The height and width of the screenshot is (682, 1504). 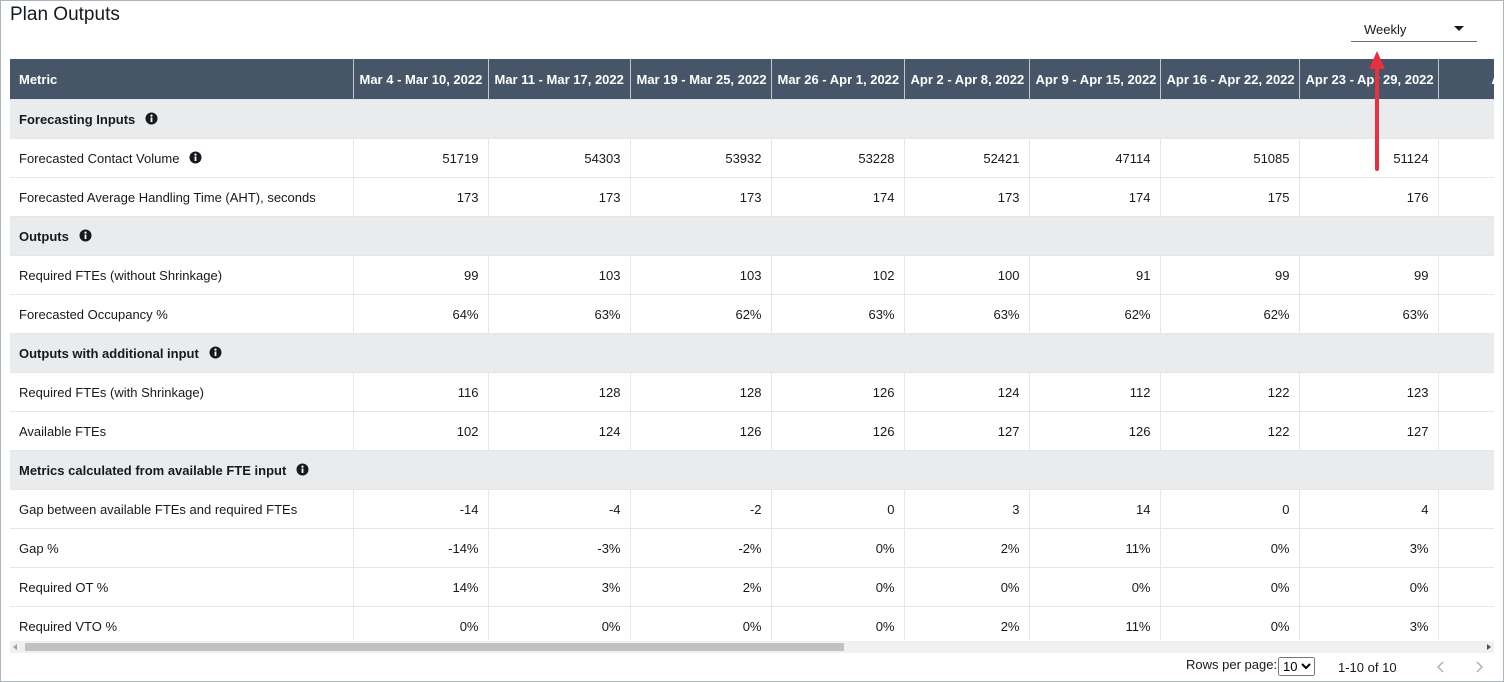 I want to click on row-label: Gap %, so click(x=181, y=548).